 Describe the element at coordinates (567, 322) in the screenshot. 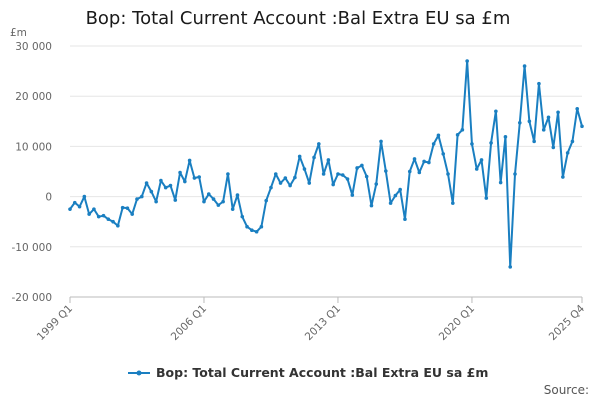

I see `x-tick-label: 2025 Q4` at that location.